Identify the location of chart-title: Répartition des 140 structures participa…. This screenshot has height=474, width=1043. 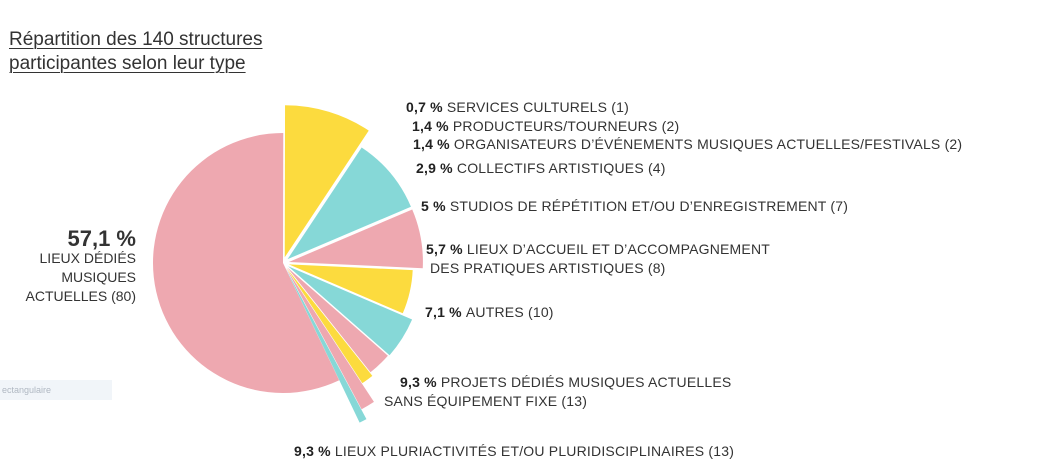
(135, 52).